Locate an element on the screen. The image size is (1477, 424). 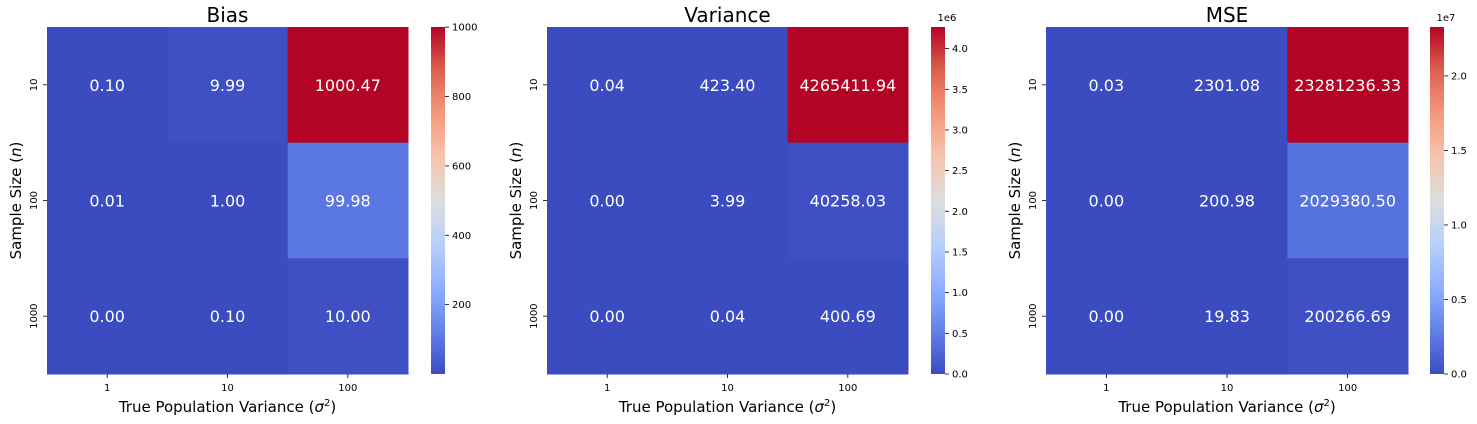
cell-value-label: 19.83 is located at coordinates (1227, 316).